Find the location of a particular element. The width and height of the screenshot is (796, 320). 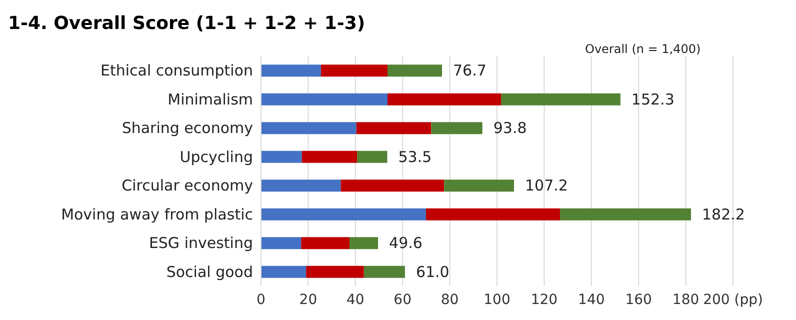

x-tick-label: 200 (pp) is located at coordinates (733, 300).